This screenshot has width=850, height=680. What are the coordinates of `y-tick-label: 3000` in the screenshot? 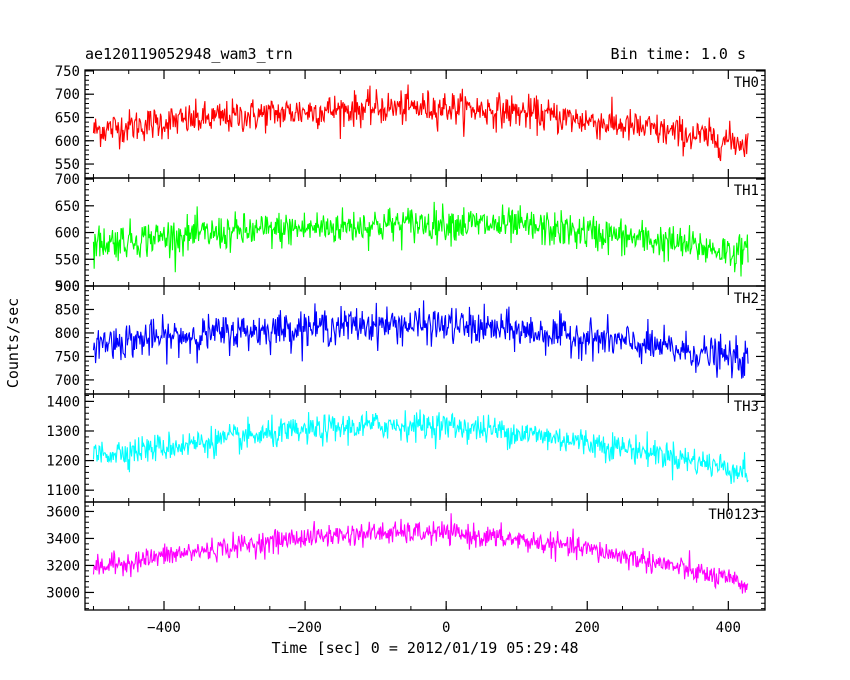 It's located at (63, 593).